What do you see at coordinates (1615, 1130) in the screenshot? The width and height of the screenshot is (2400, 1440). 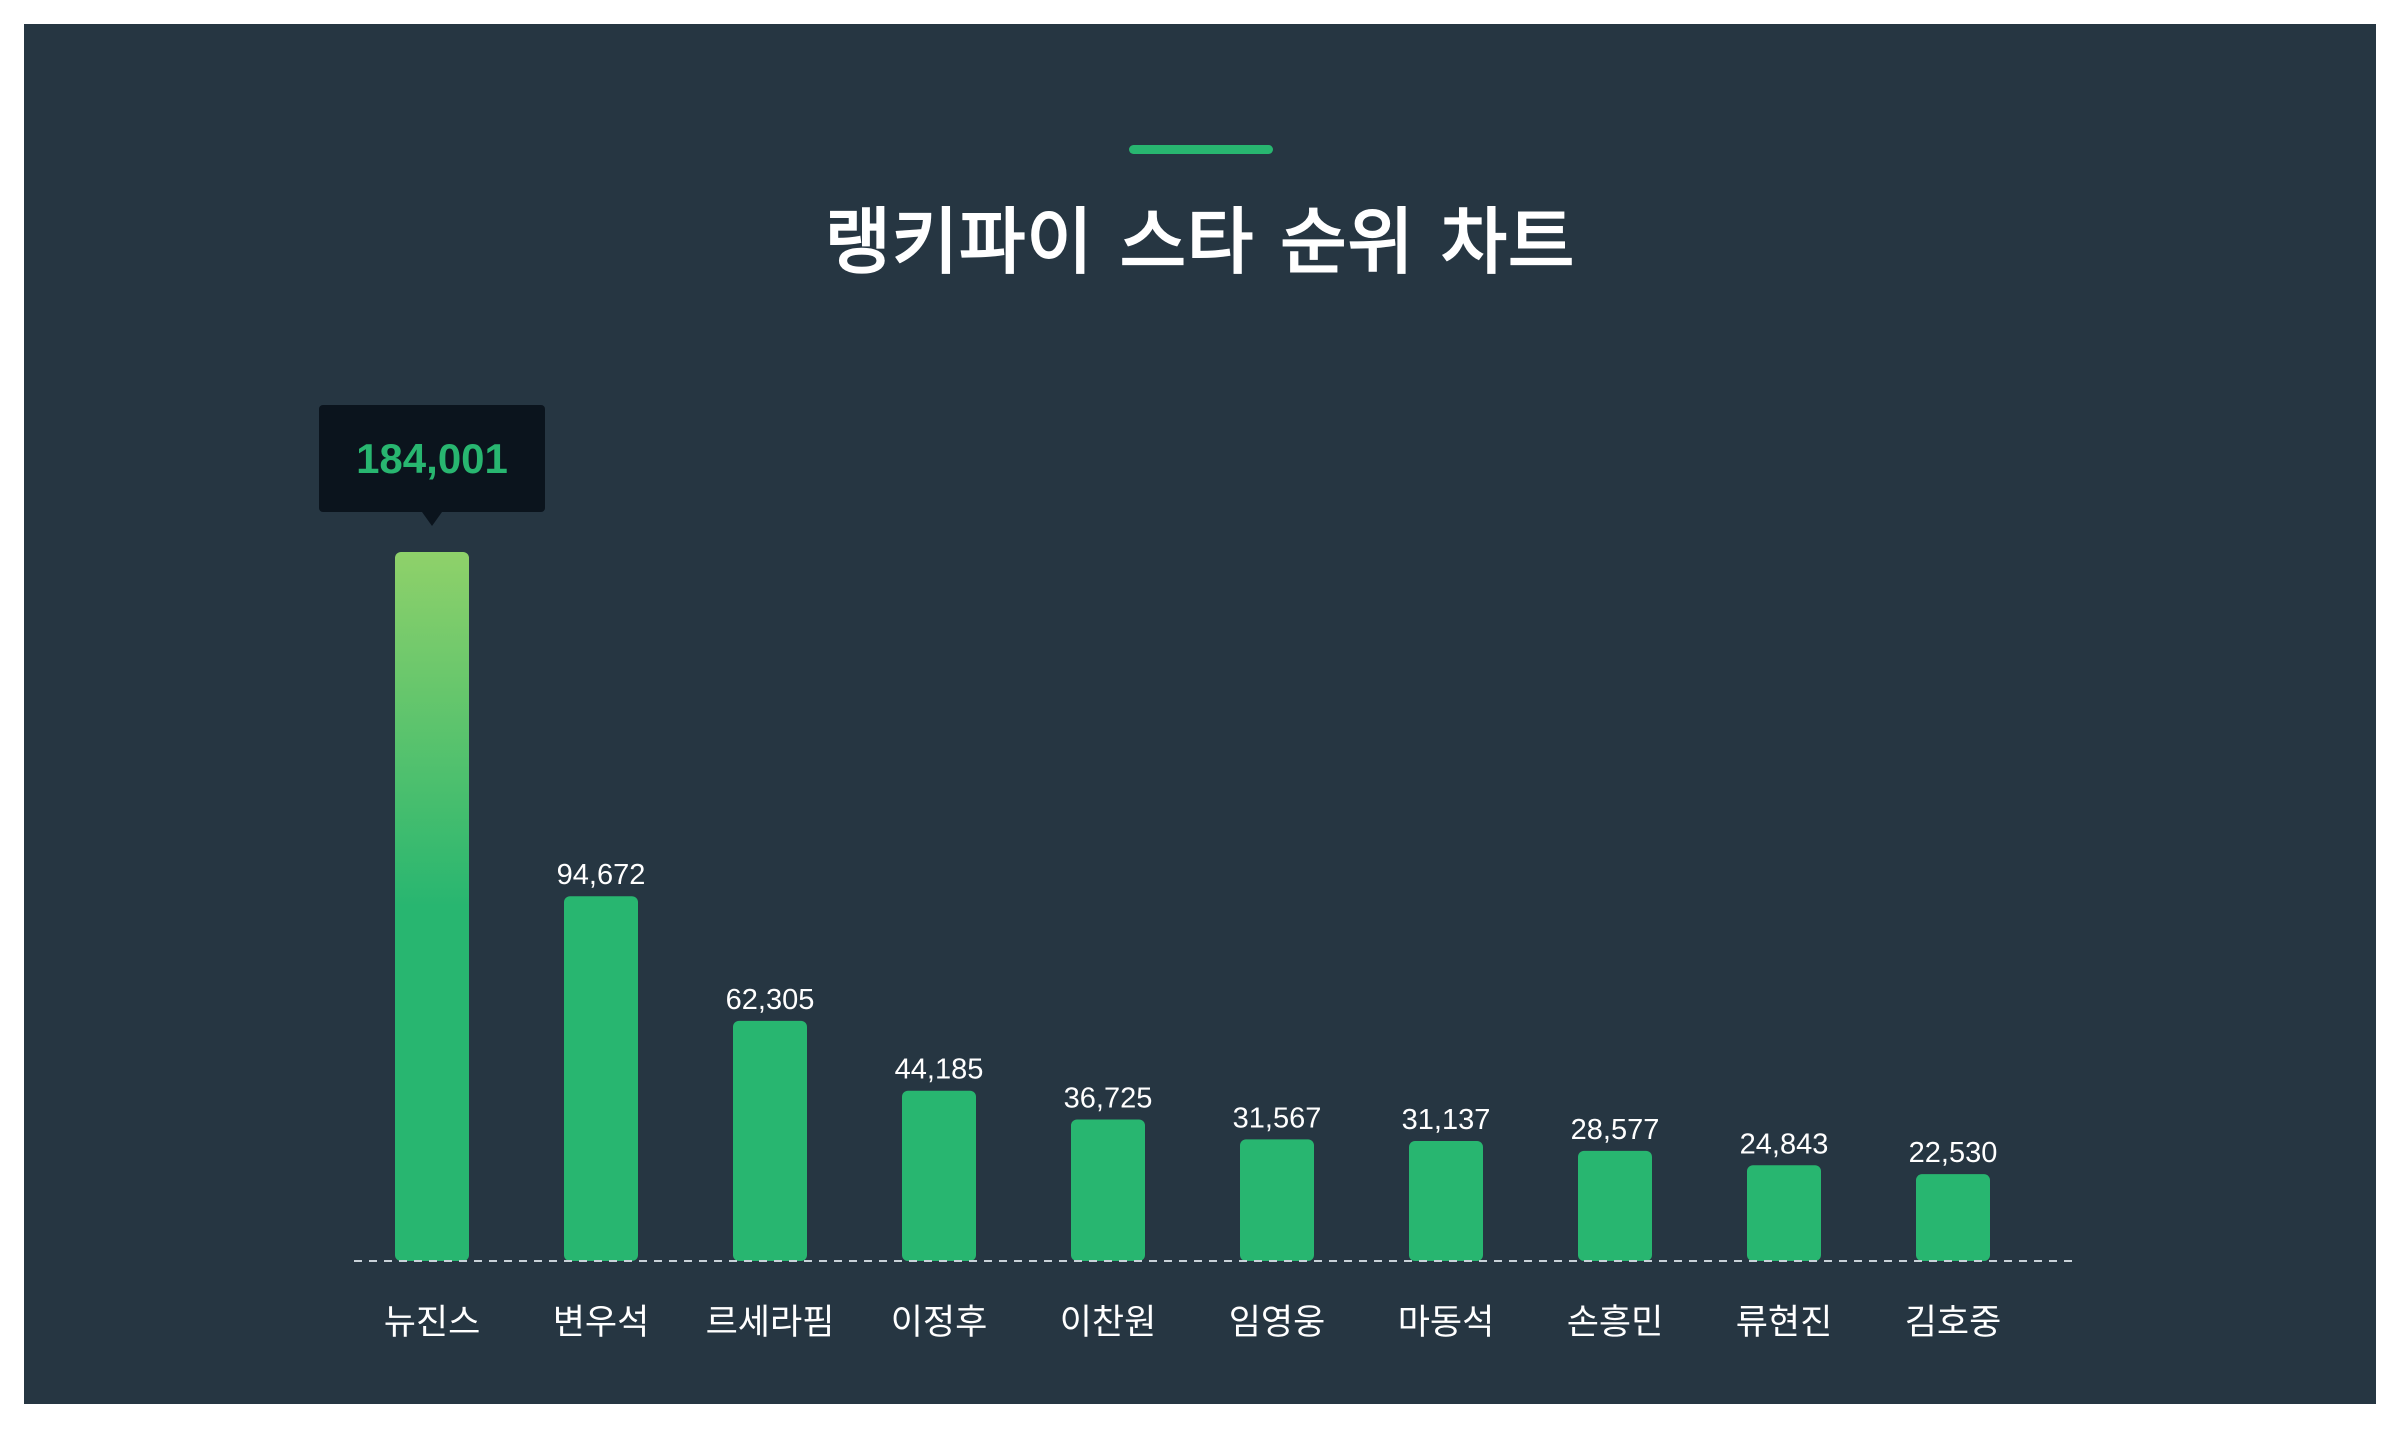 I see `value-label-8: 28,577` at bounding box center [1615, 1130].